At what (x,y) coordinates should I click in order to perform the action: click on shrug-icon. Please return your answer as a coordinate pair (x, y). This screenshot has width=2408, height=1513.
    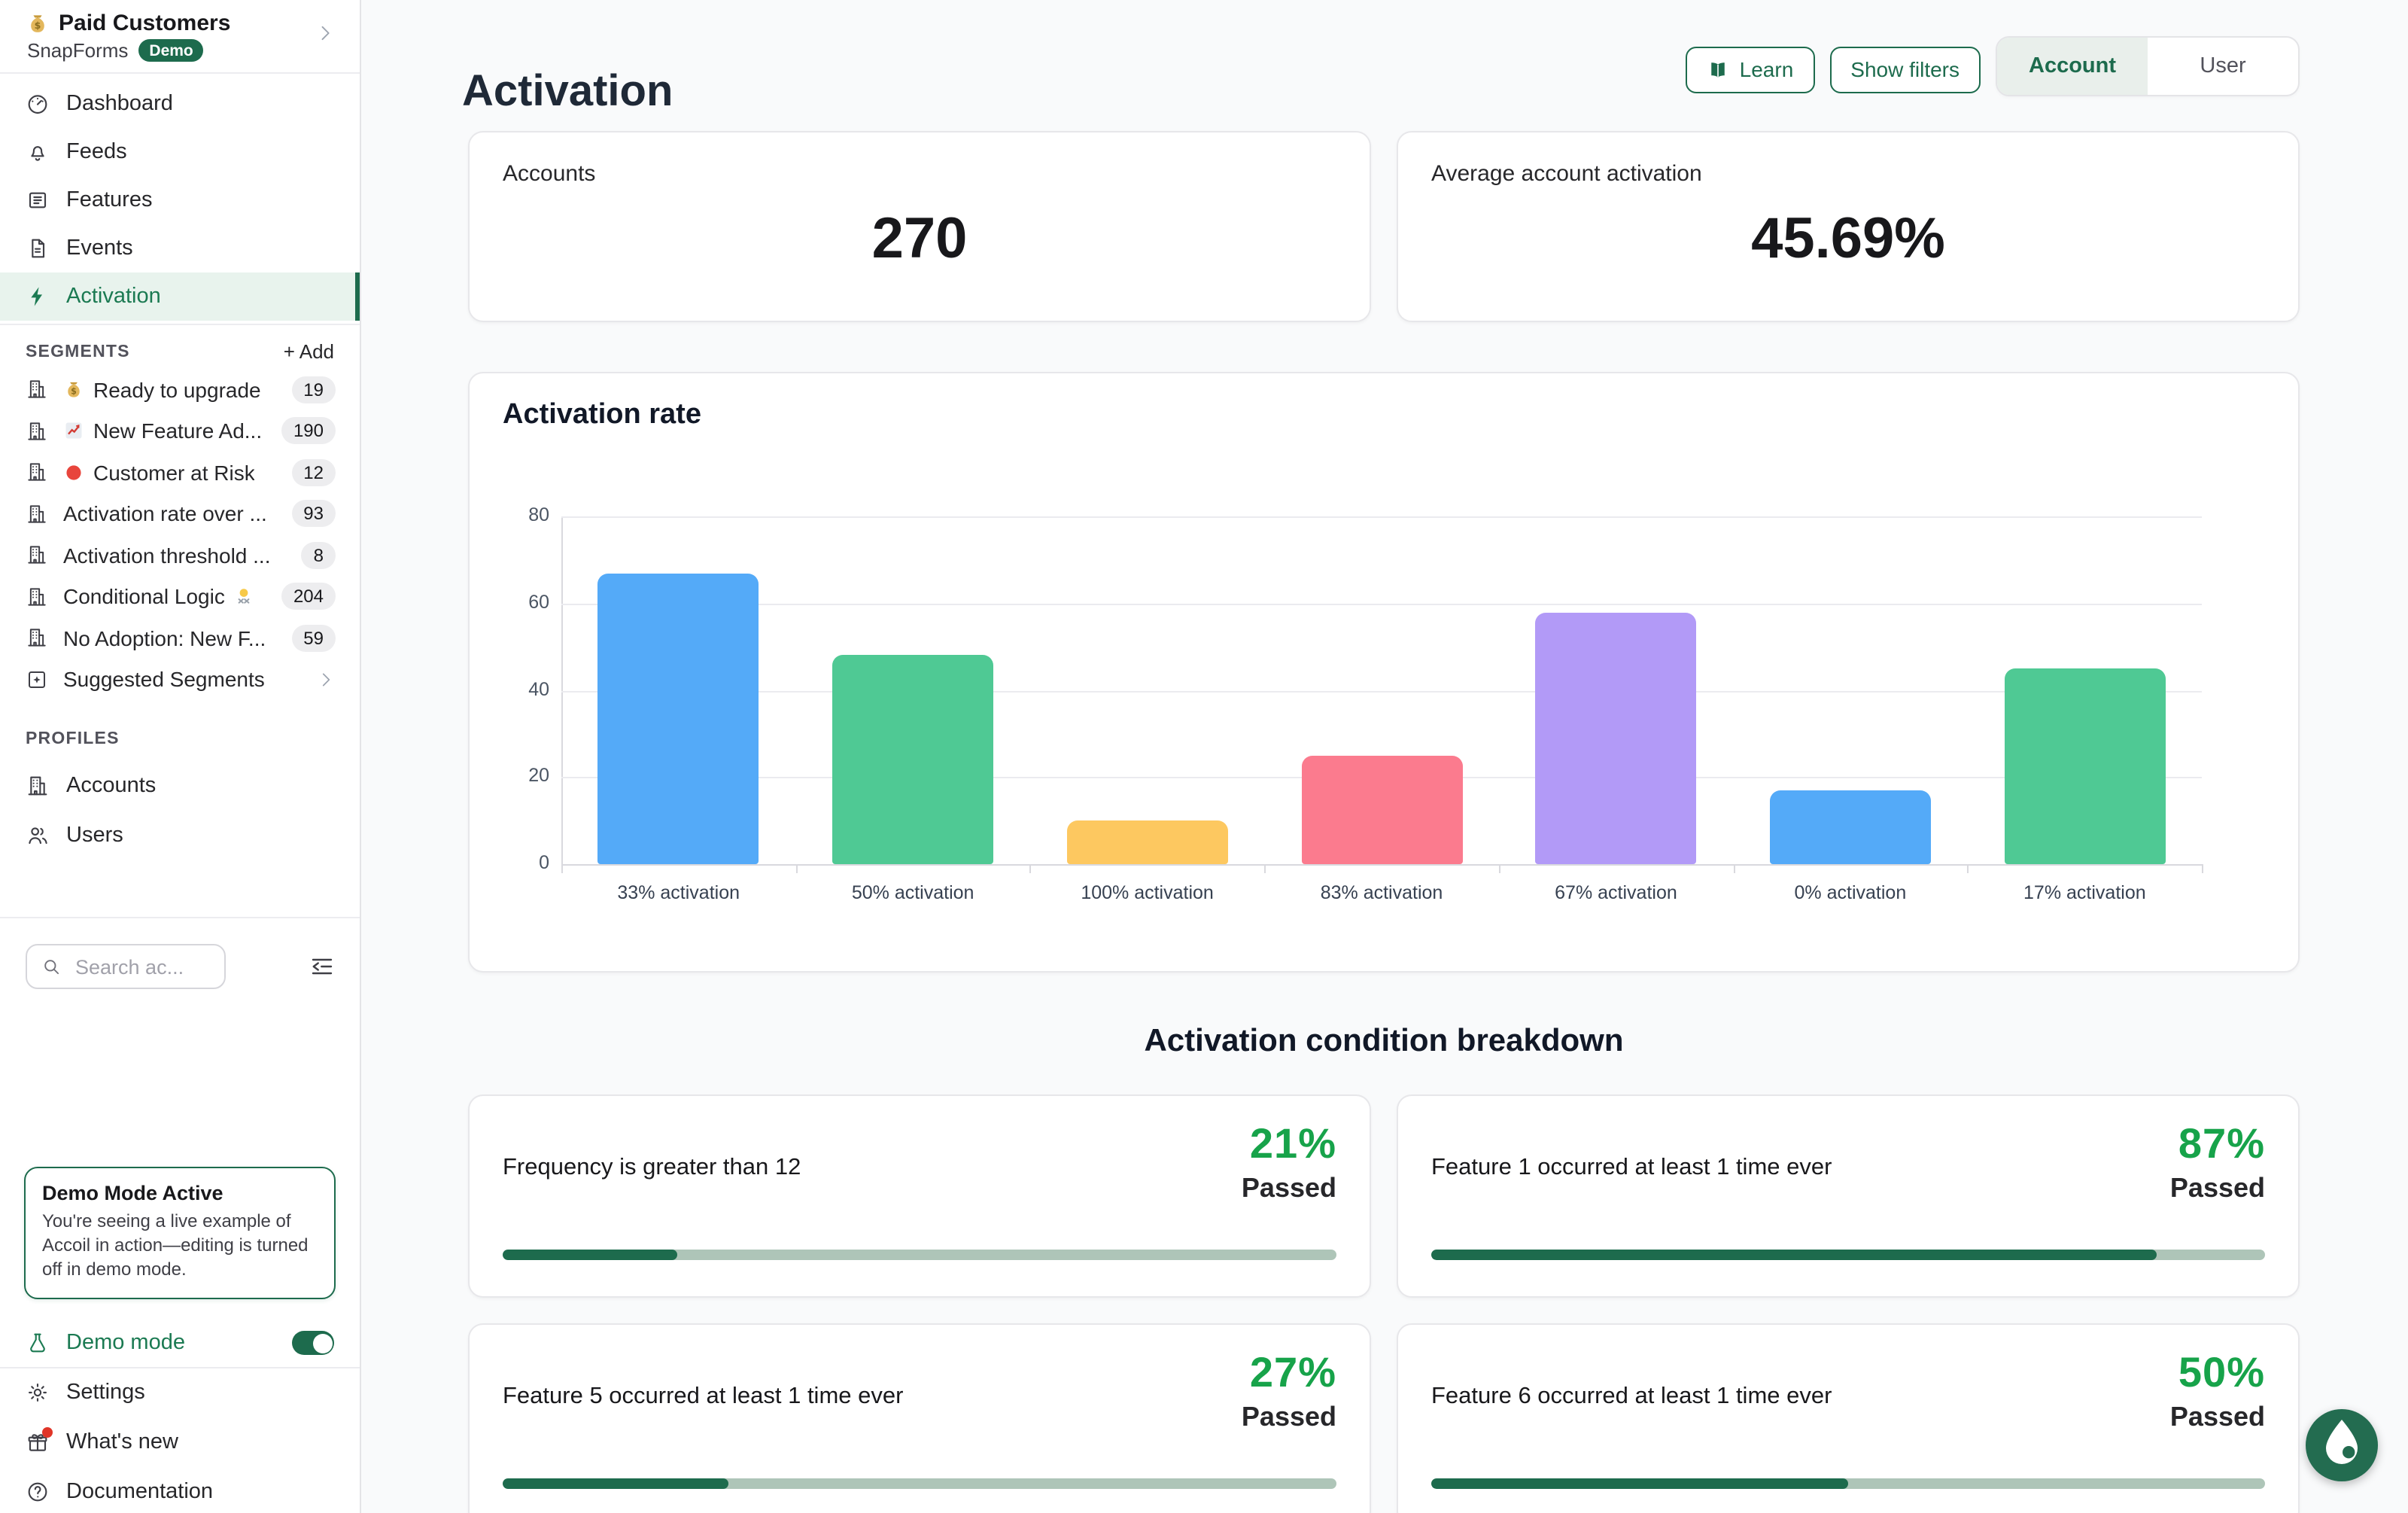
    Looking at the image, I should click on (244, 596).